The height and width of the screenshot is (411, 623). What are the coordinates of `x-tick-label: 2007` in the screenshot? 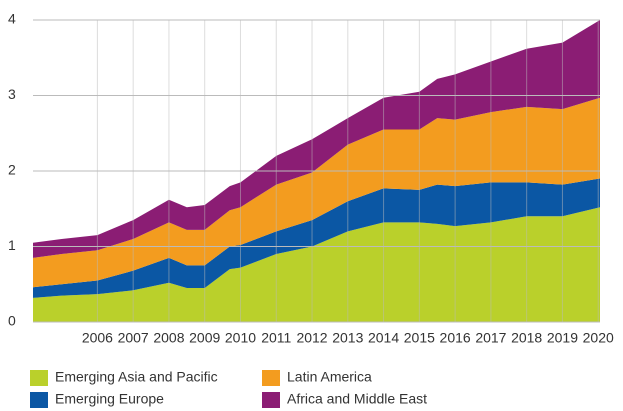 It's located at (133, 338).